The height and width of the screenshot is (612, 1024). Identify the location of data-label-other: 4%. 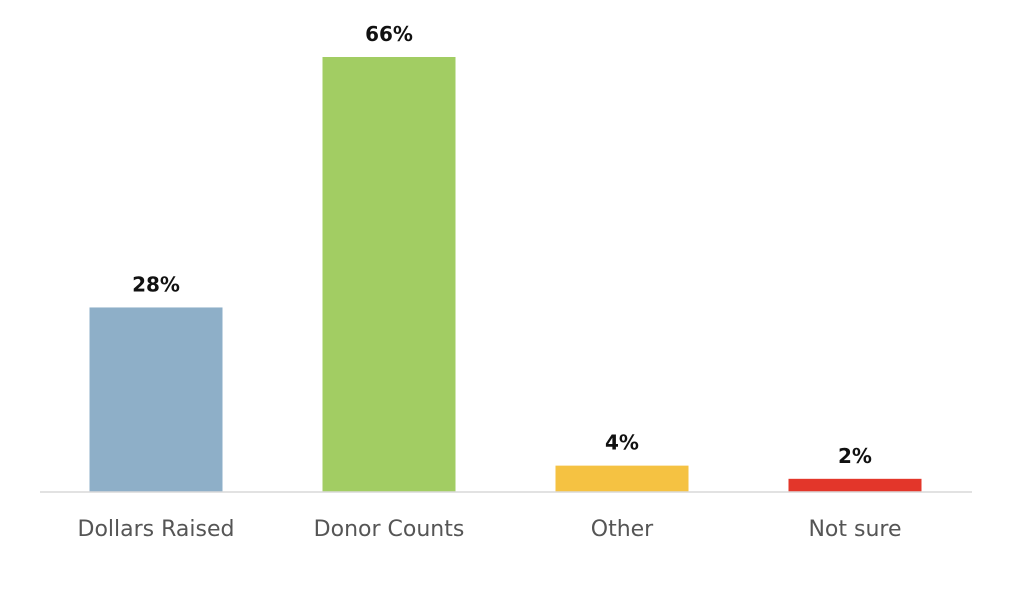
(622, 443).